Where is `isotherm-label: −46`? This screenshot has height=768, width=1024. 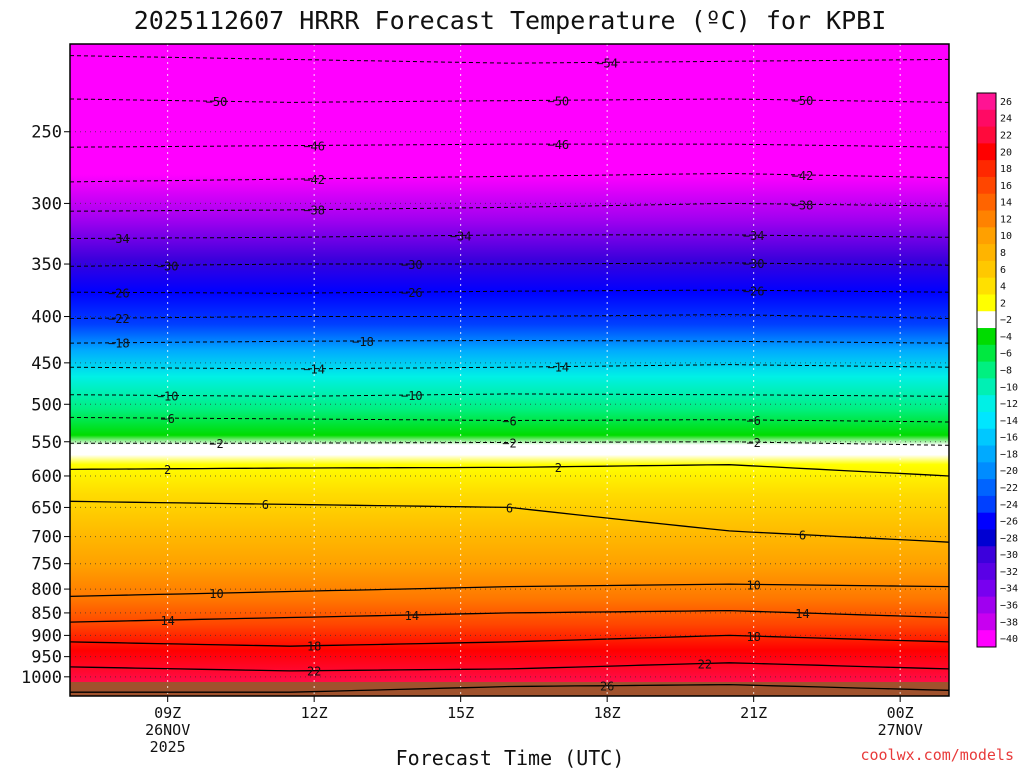
isotherm-label: −46 is located at coordinates (558, 145).